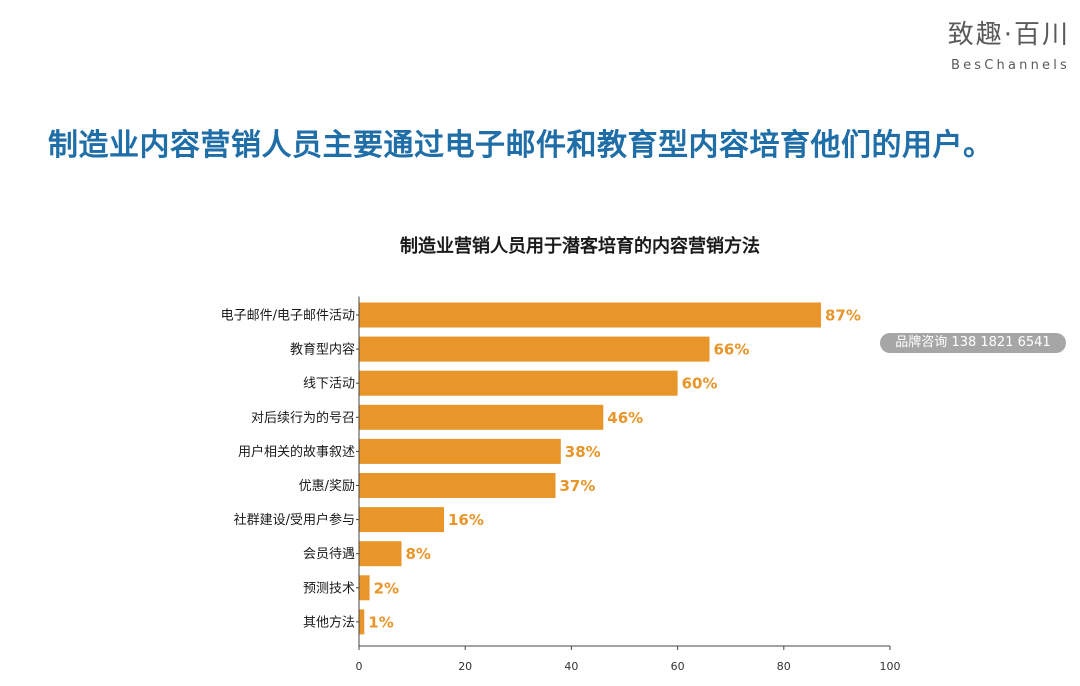  I want to click on value-label: 46%, so click(625, 418).